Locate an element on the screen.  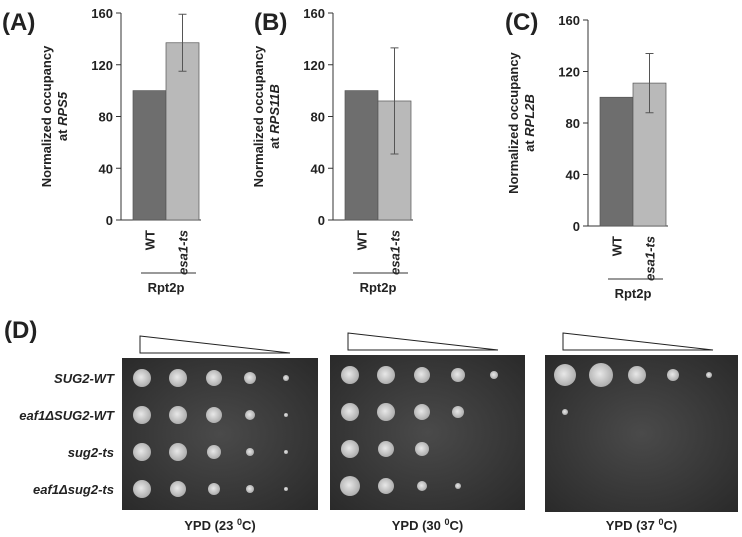
y-axis-label-gene: RPS11B is located at coordinates (274, 109).